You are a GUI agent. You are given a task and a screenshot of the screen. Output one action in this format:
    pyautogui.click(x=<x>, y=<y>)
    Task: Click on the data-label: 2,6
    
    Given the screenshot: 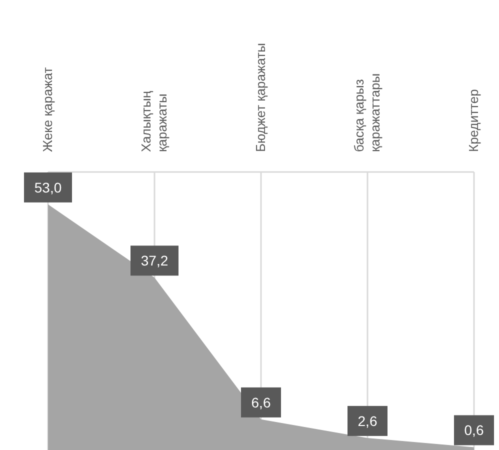 What is the action you would take?
    pyautogui.click(x=368, y=420)
    